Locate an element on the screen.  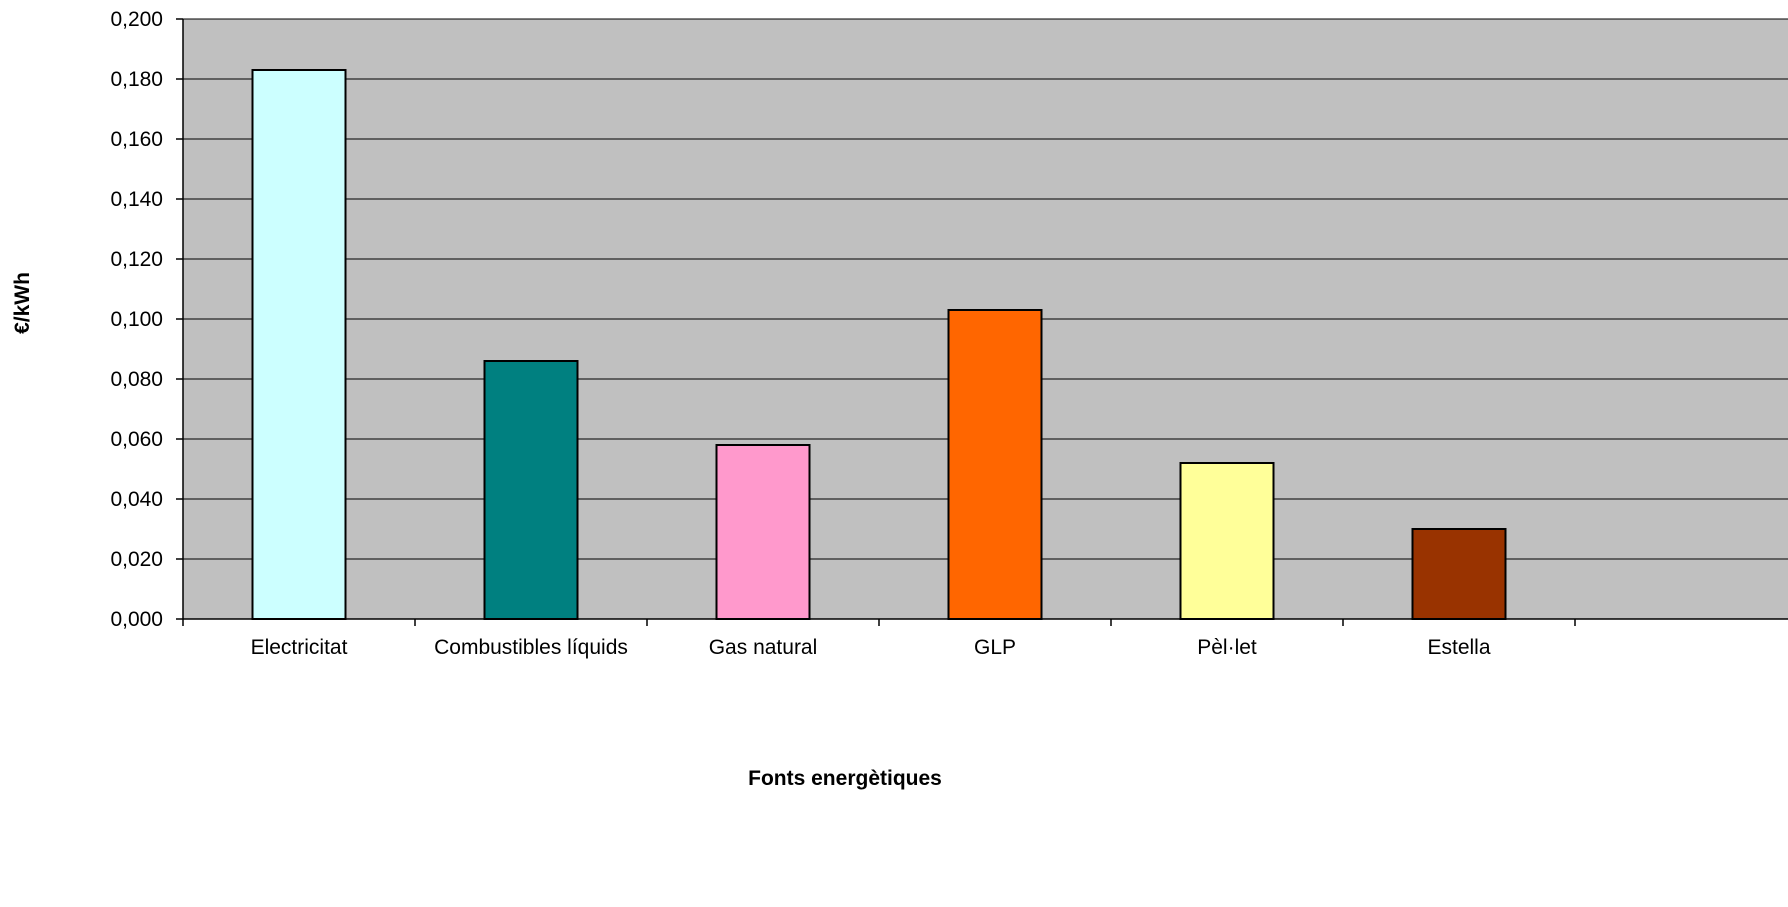
x-tick-label: GLP is located at coordinates (995, 647).